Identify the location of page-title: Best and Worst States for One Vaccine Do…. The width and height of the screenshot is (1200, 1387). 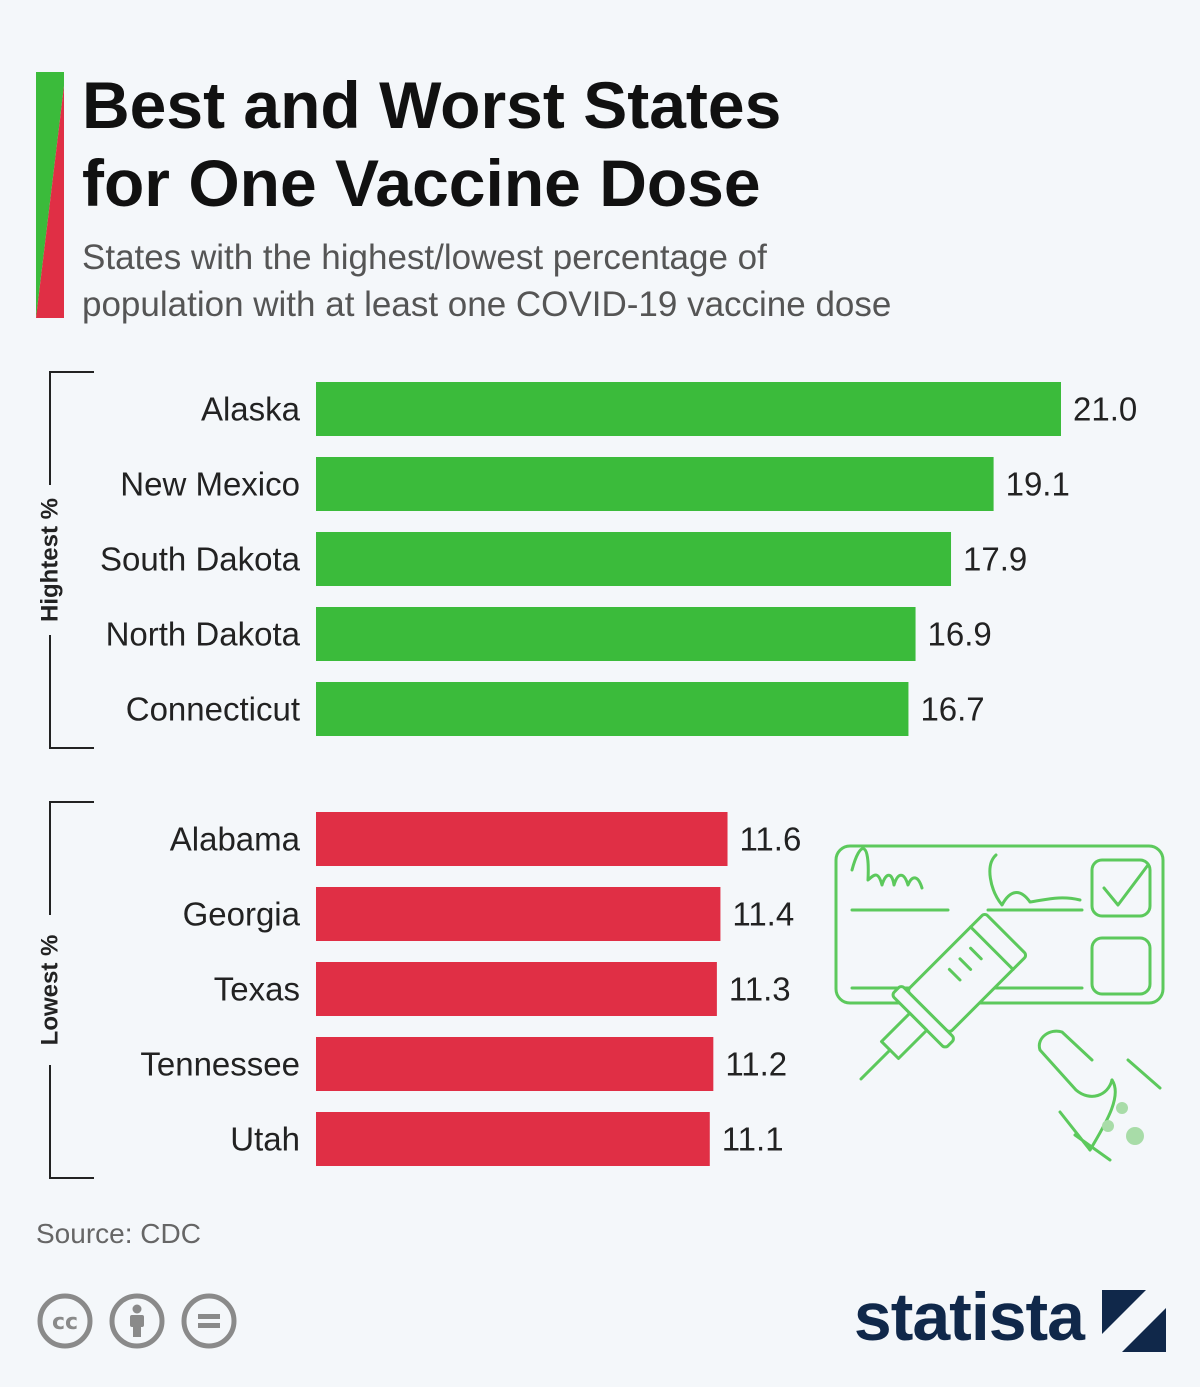
(622, 144).